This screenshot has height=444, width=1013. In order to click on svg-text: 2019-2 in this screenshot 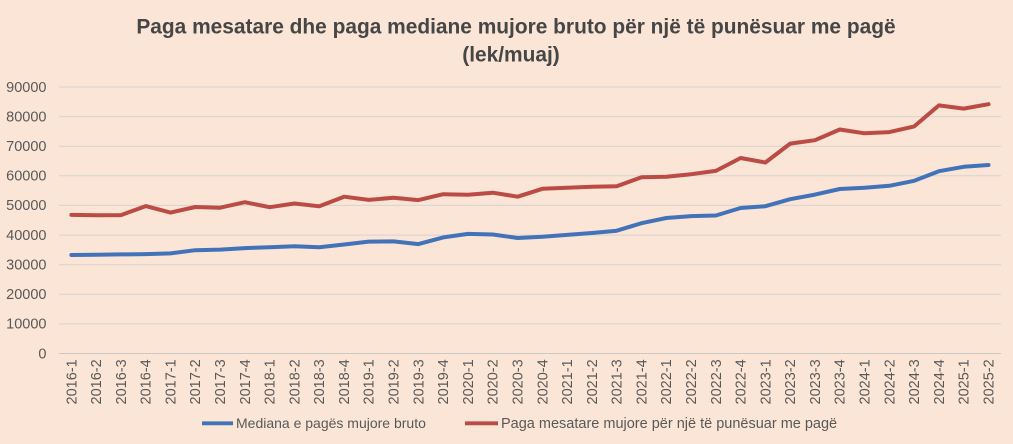, I will do `click(395, 381)`.